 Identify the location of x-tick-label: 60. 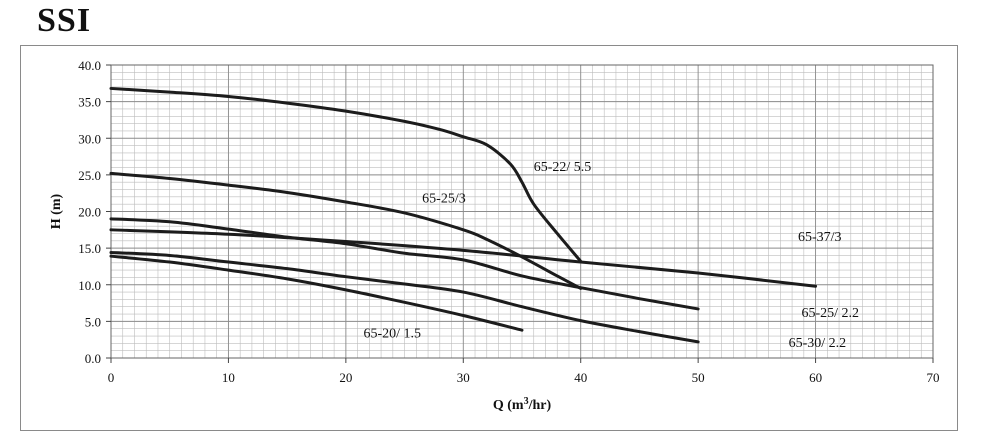
(815, 377).